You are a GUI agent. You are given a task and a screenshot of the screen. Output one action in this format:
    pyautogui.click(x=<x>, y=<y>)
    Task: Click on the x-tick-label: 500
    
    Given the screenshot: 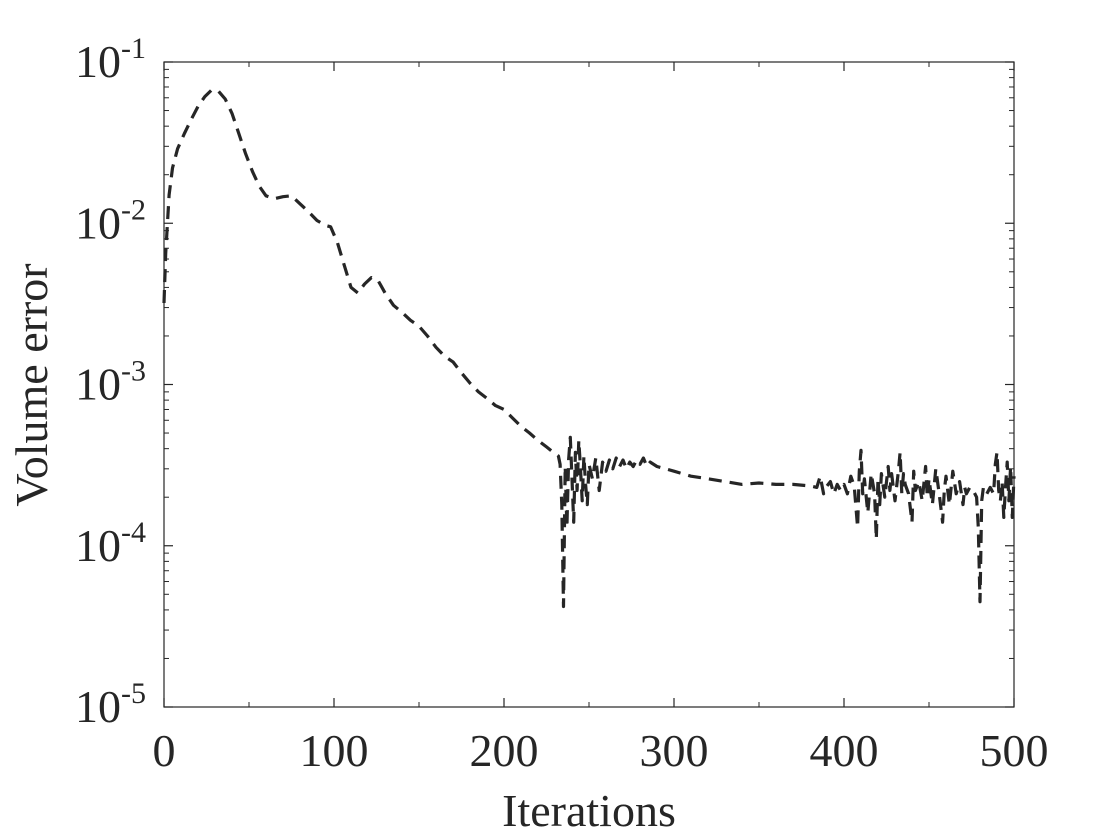 What is the action you would take?
    pyautogui.click(x=1014, y=750)
    